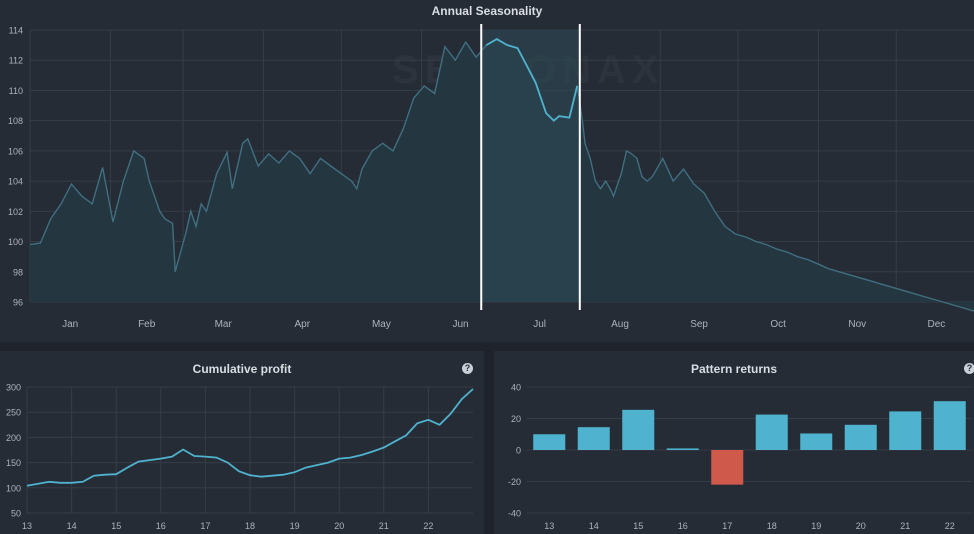  I want to click on x-tick-label: Jan, so click(70, 324).